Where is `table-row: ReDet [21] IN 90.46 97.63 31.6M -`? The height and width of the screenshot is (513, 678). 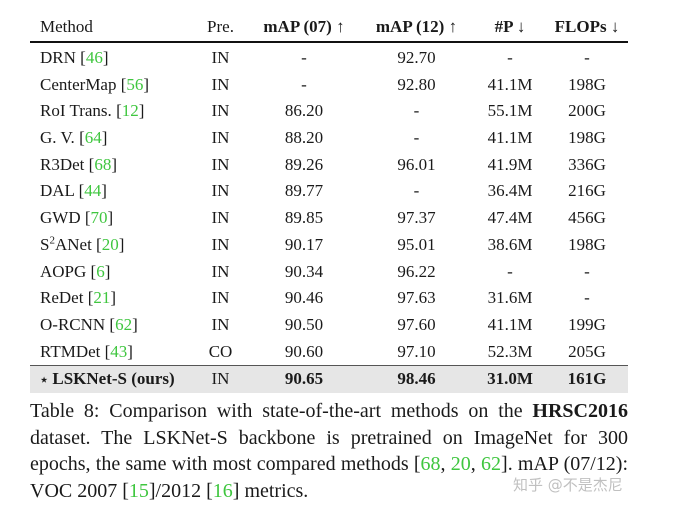 table-row: ReDet [21] IN 90.46 97.63 31.6M - is located at coordinates (329, 298).